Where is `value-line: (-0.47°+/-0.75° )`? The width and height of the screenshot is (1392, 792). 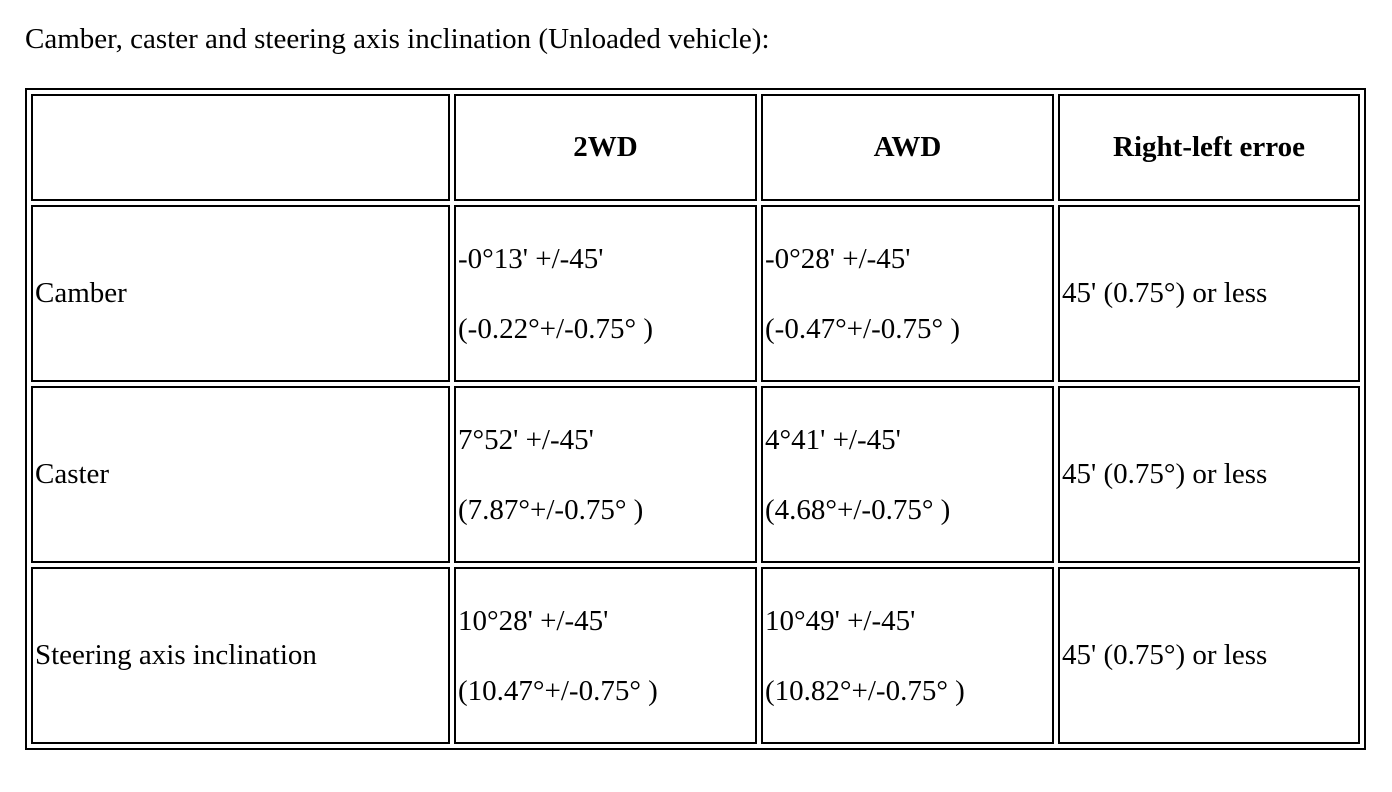
value-line: (-0.47°+/-0.75° ) is located at coordinates (862, 328).